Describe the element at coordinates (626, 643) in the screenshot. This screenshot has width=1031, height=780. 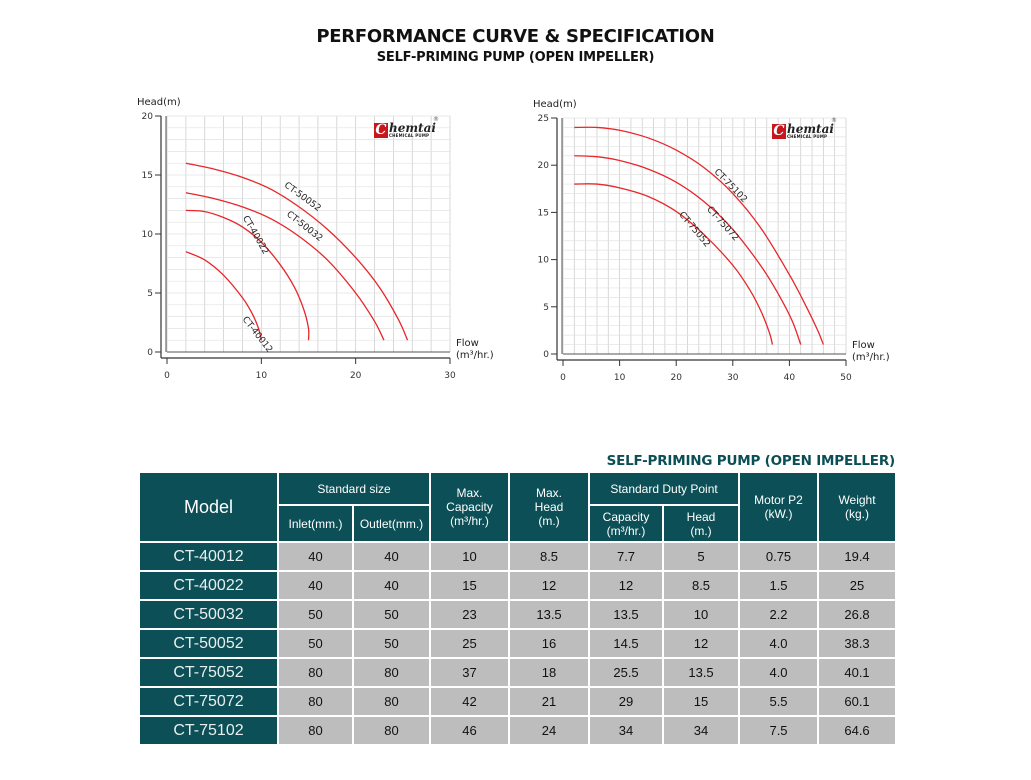
I see `cell-duty-capacity: 14.5` at that location.